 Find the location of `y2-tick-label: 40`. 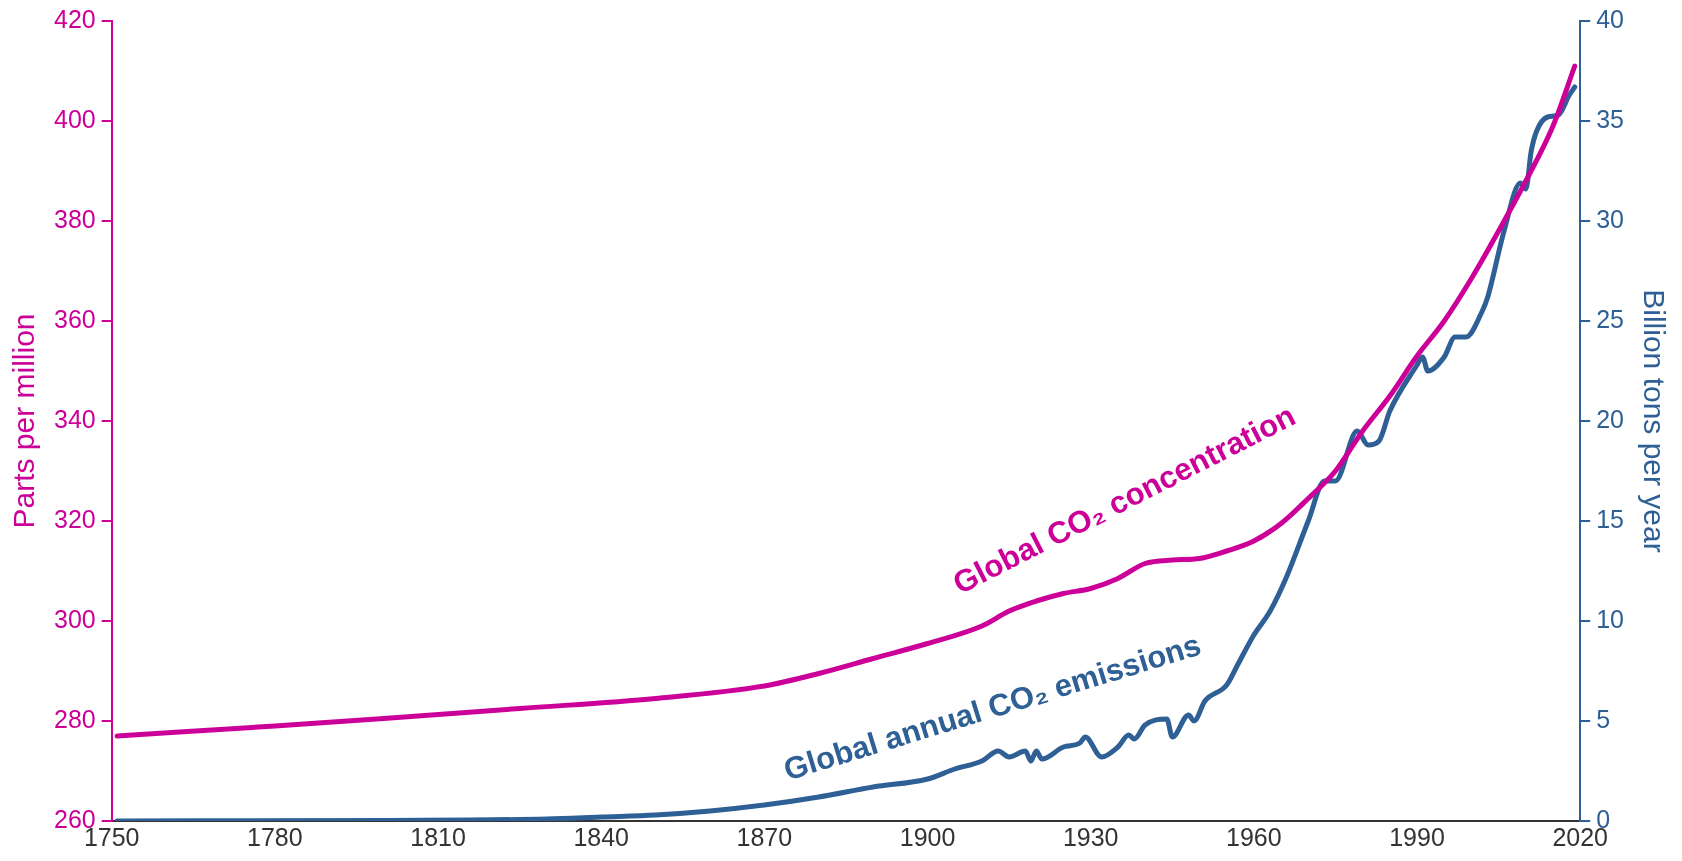

y2-tick-label: 40 is located at coordinates (1610, 18).